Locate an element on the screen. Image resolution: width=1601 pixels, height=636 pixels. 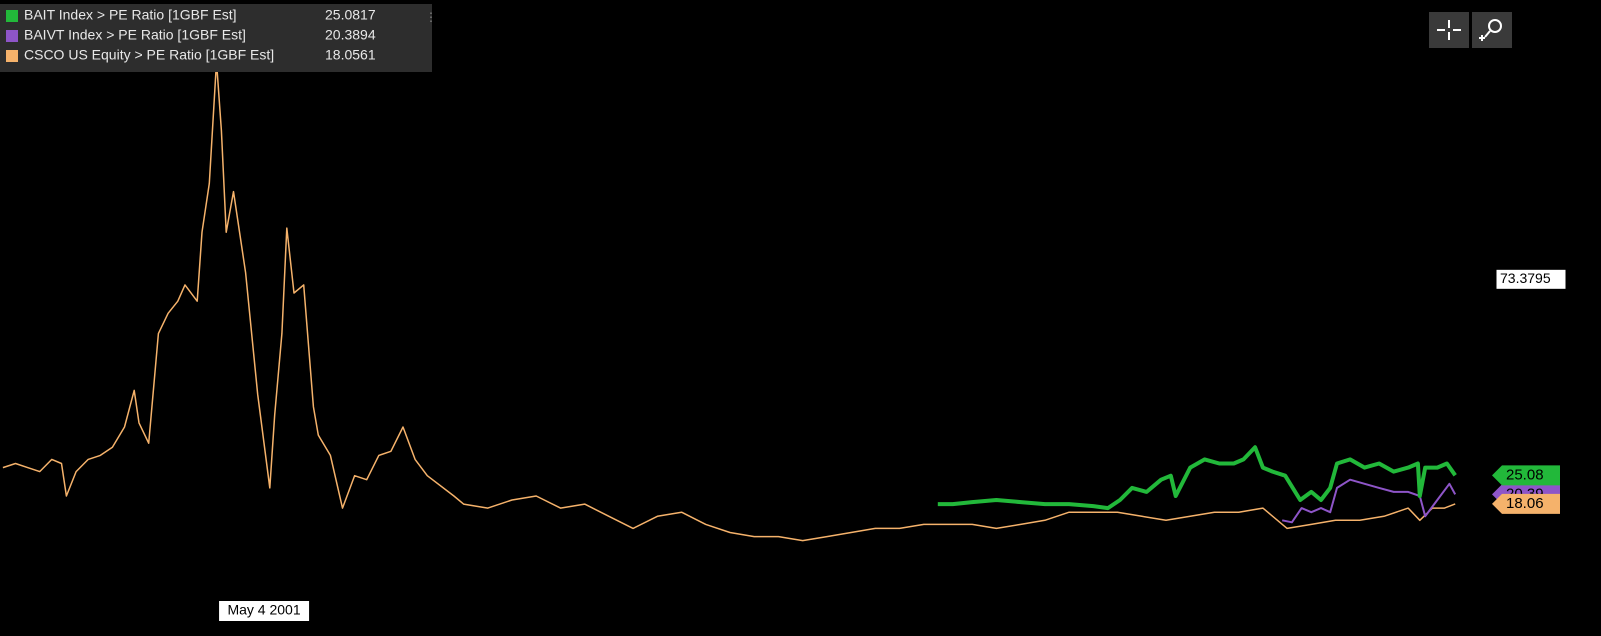
value-tag-label: 25.08 is located at coordinates (1525, 474).